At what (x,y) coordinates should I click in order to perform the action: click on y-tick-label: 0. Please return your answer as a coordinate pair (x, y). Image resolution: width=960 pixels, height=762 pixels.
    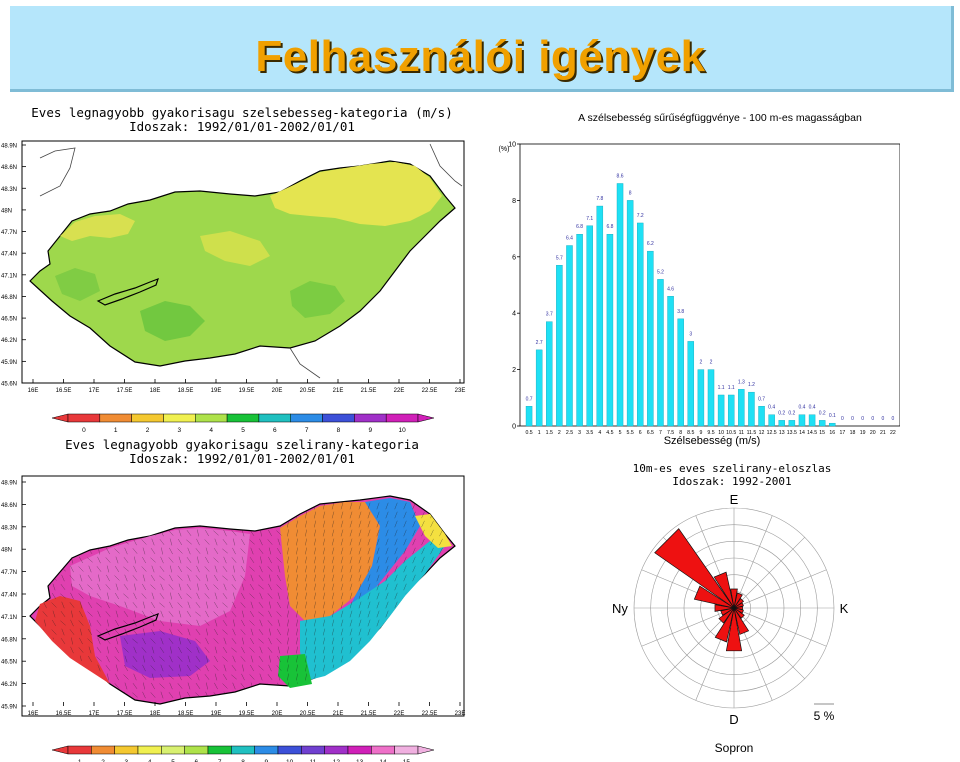
    Looking at the image, I should click on (514, 427).